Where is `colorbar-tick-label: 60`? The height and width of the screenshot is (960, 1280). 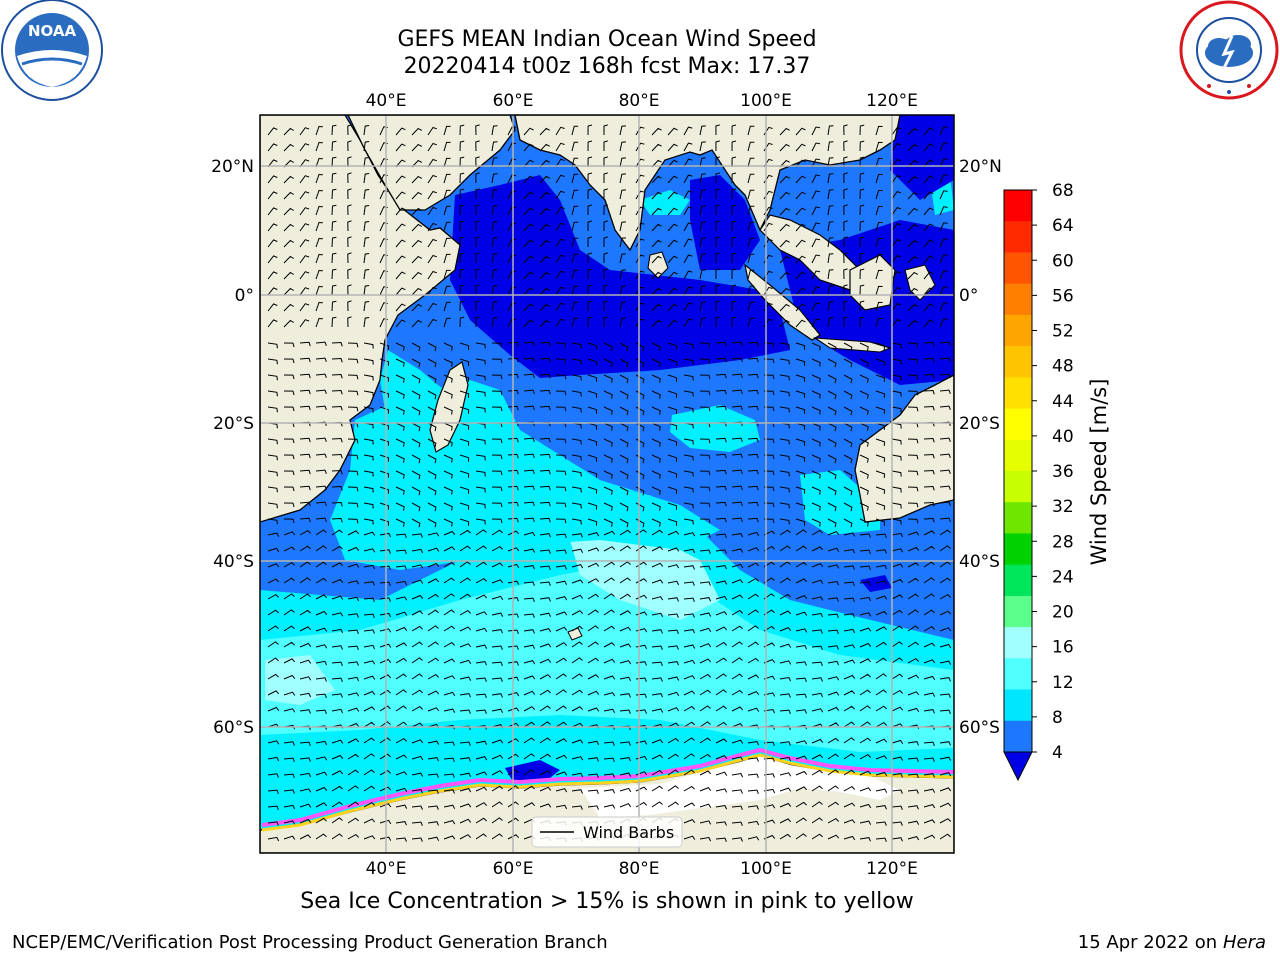 colorbar-tick-label: 60 is located at coordinates (1063, 261).